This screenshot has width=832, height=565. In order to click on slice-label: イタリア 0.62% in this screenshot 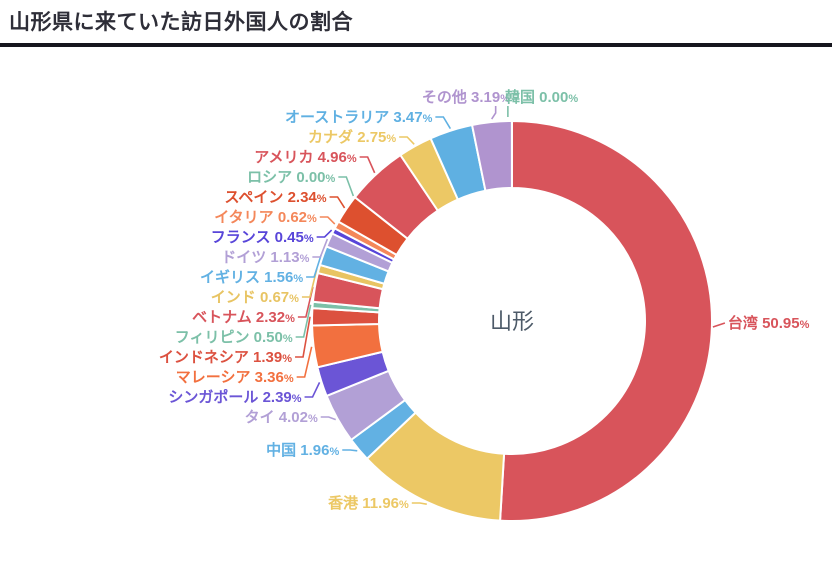, I will do `click(265, 217)`.